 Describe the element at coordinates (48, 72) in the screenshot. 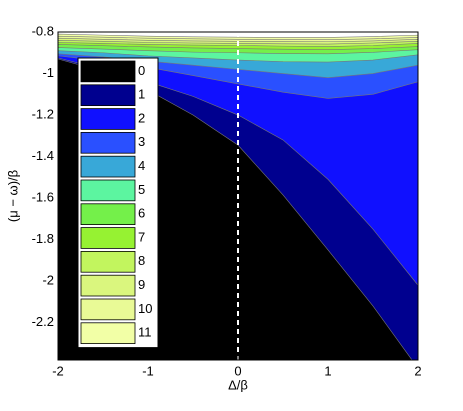

I see `y-tick-label: -1` at that location.